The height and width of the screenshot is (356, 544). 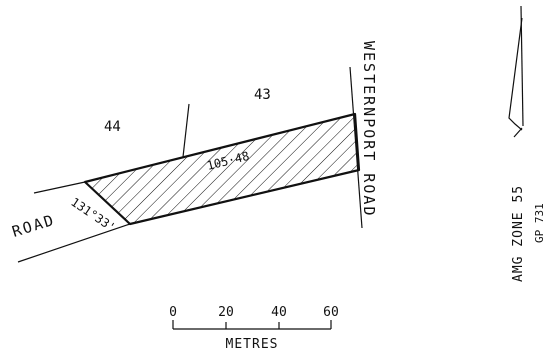 What do you see at coordinates (279, 312) in the screenshot?
I see `scale-label-40: 40` at bounding box center [279, 312].